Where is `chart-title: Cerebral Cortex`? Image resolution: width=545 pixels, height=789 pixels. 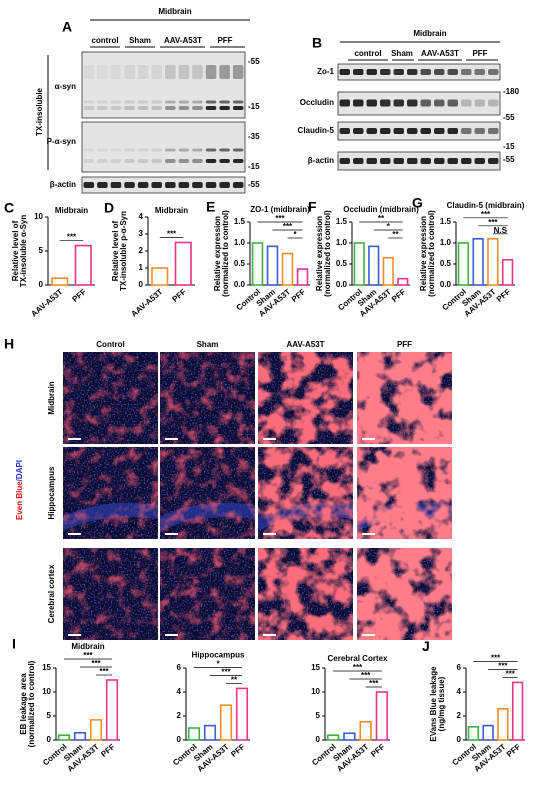
chart-title: Cerebral Cortex is located at coordinates (357, 658).